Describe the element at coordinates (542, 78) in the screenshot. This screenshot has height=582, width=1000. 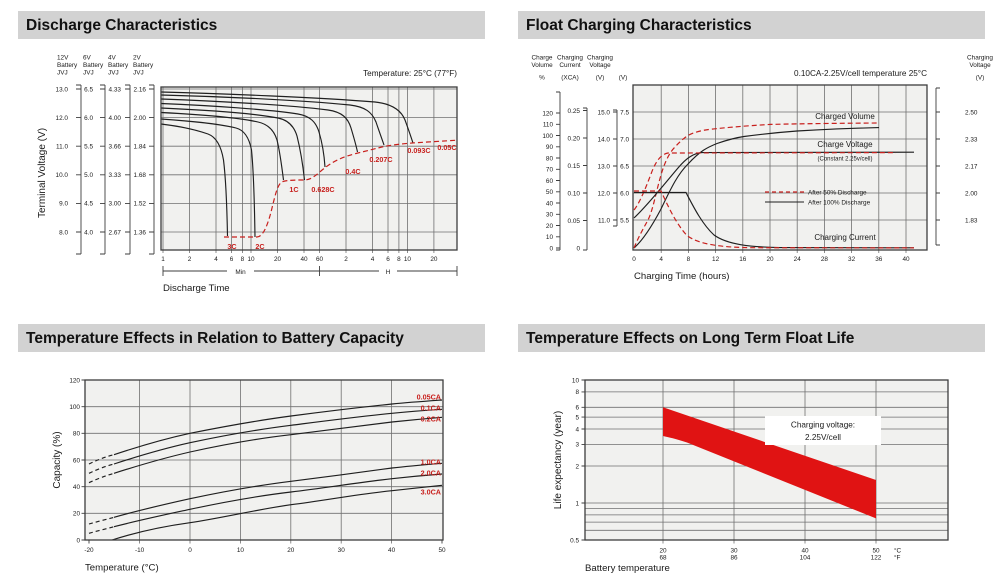
I see `axis-unit: %` at that location.